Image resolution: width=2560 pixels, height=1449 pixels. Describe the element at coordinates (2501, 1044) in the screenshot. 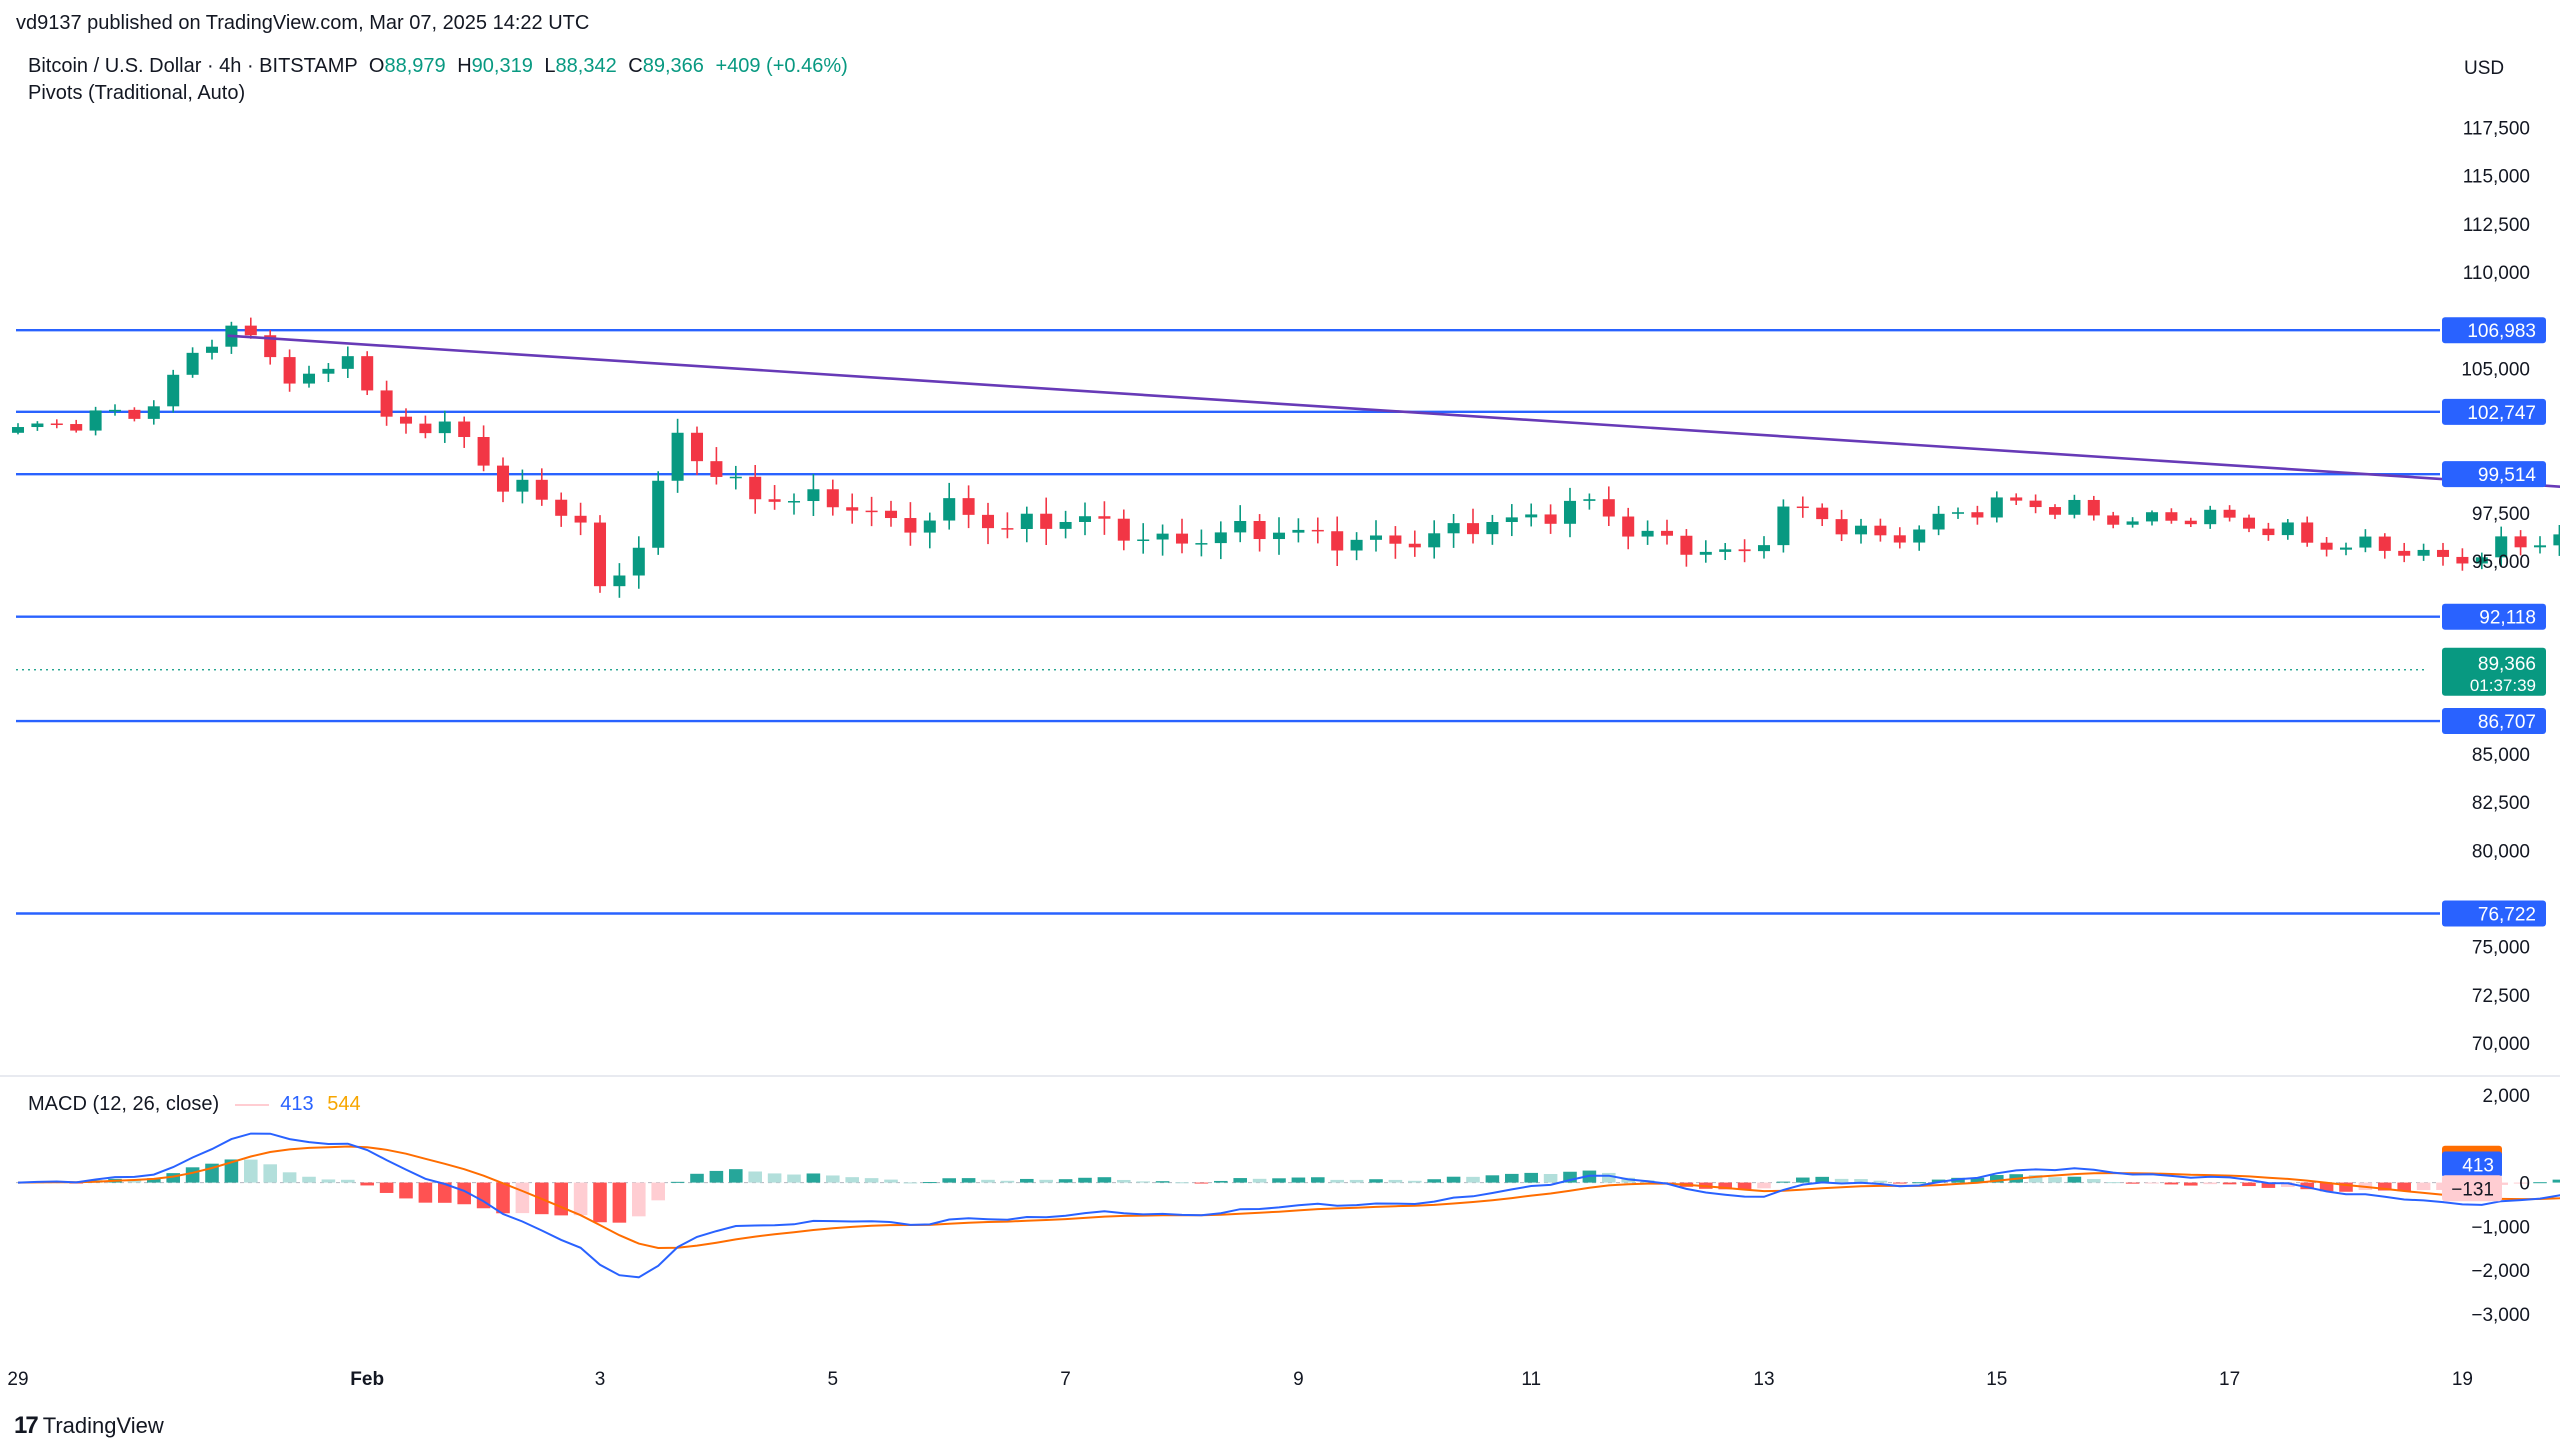

I see `price-tick-label: 70,000` at that location.